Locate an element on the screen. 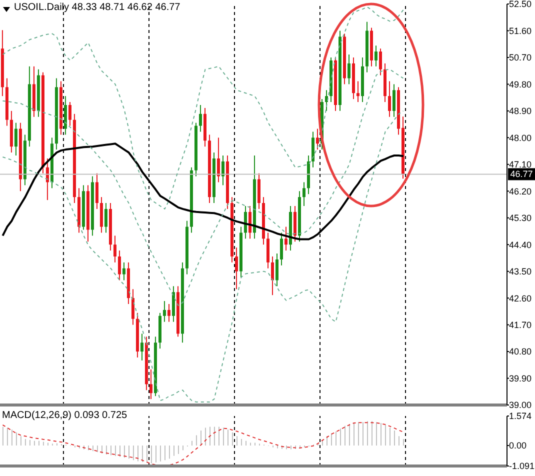  y-tick-label: 51.60 is located at coordinates (520, 31).